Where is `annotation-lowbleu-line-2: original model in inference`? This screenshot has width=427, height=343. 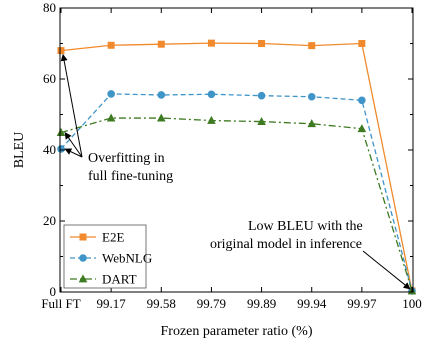
annotation-lowbleu-line-2: original model in inference is located at coordinates (286, 244).